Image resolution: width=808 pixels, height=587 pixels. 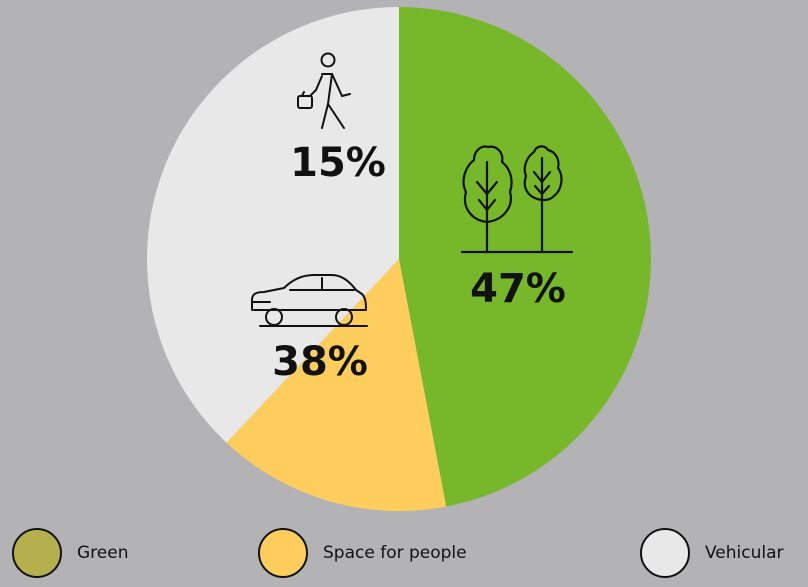 I want to click on legend-swatch-green, so click(x=37, y=553).